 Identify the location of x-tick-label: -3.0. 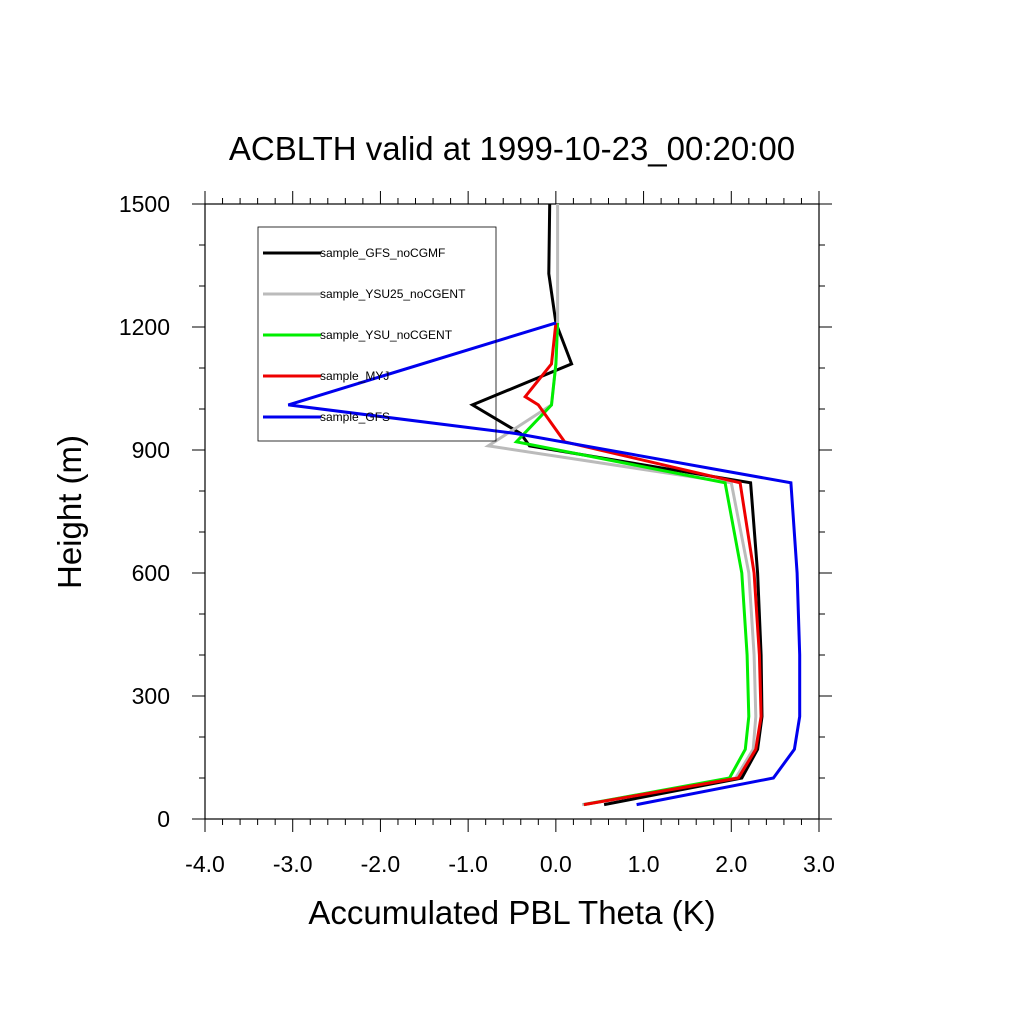
(293, 864).